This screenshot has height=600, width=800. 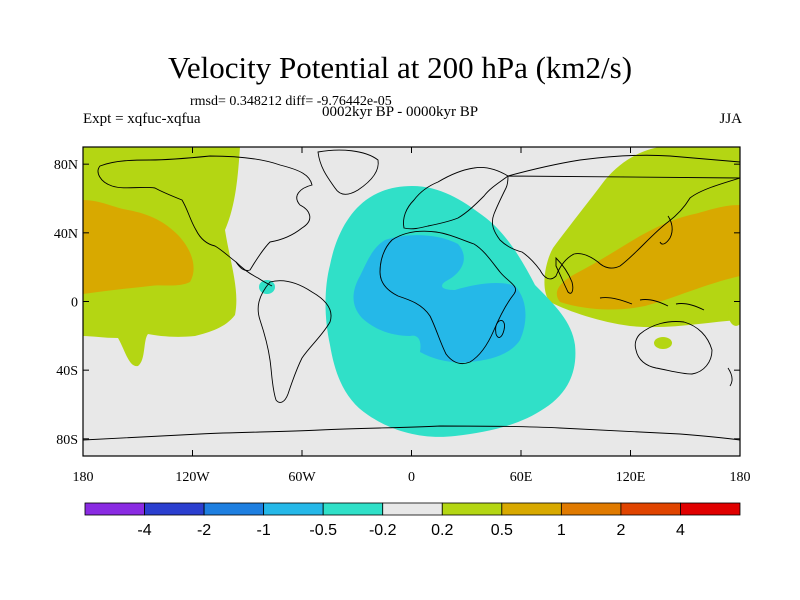 What do you see at coordinates (502, 530) in the screenshot?
I see `colorbar-label: 0.5` at bounding box center [502, 530].